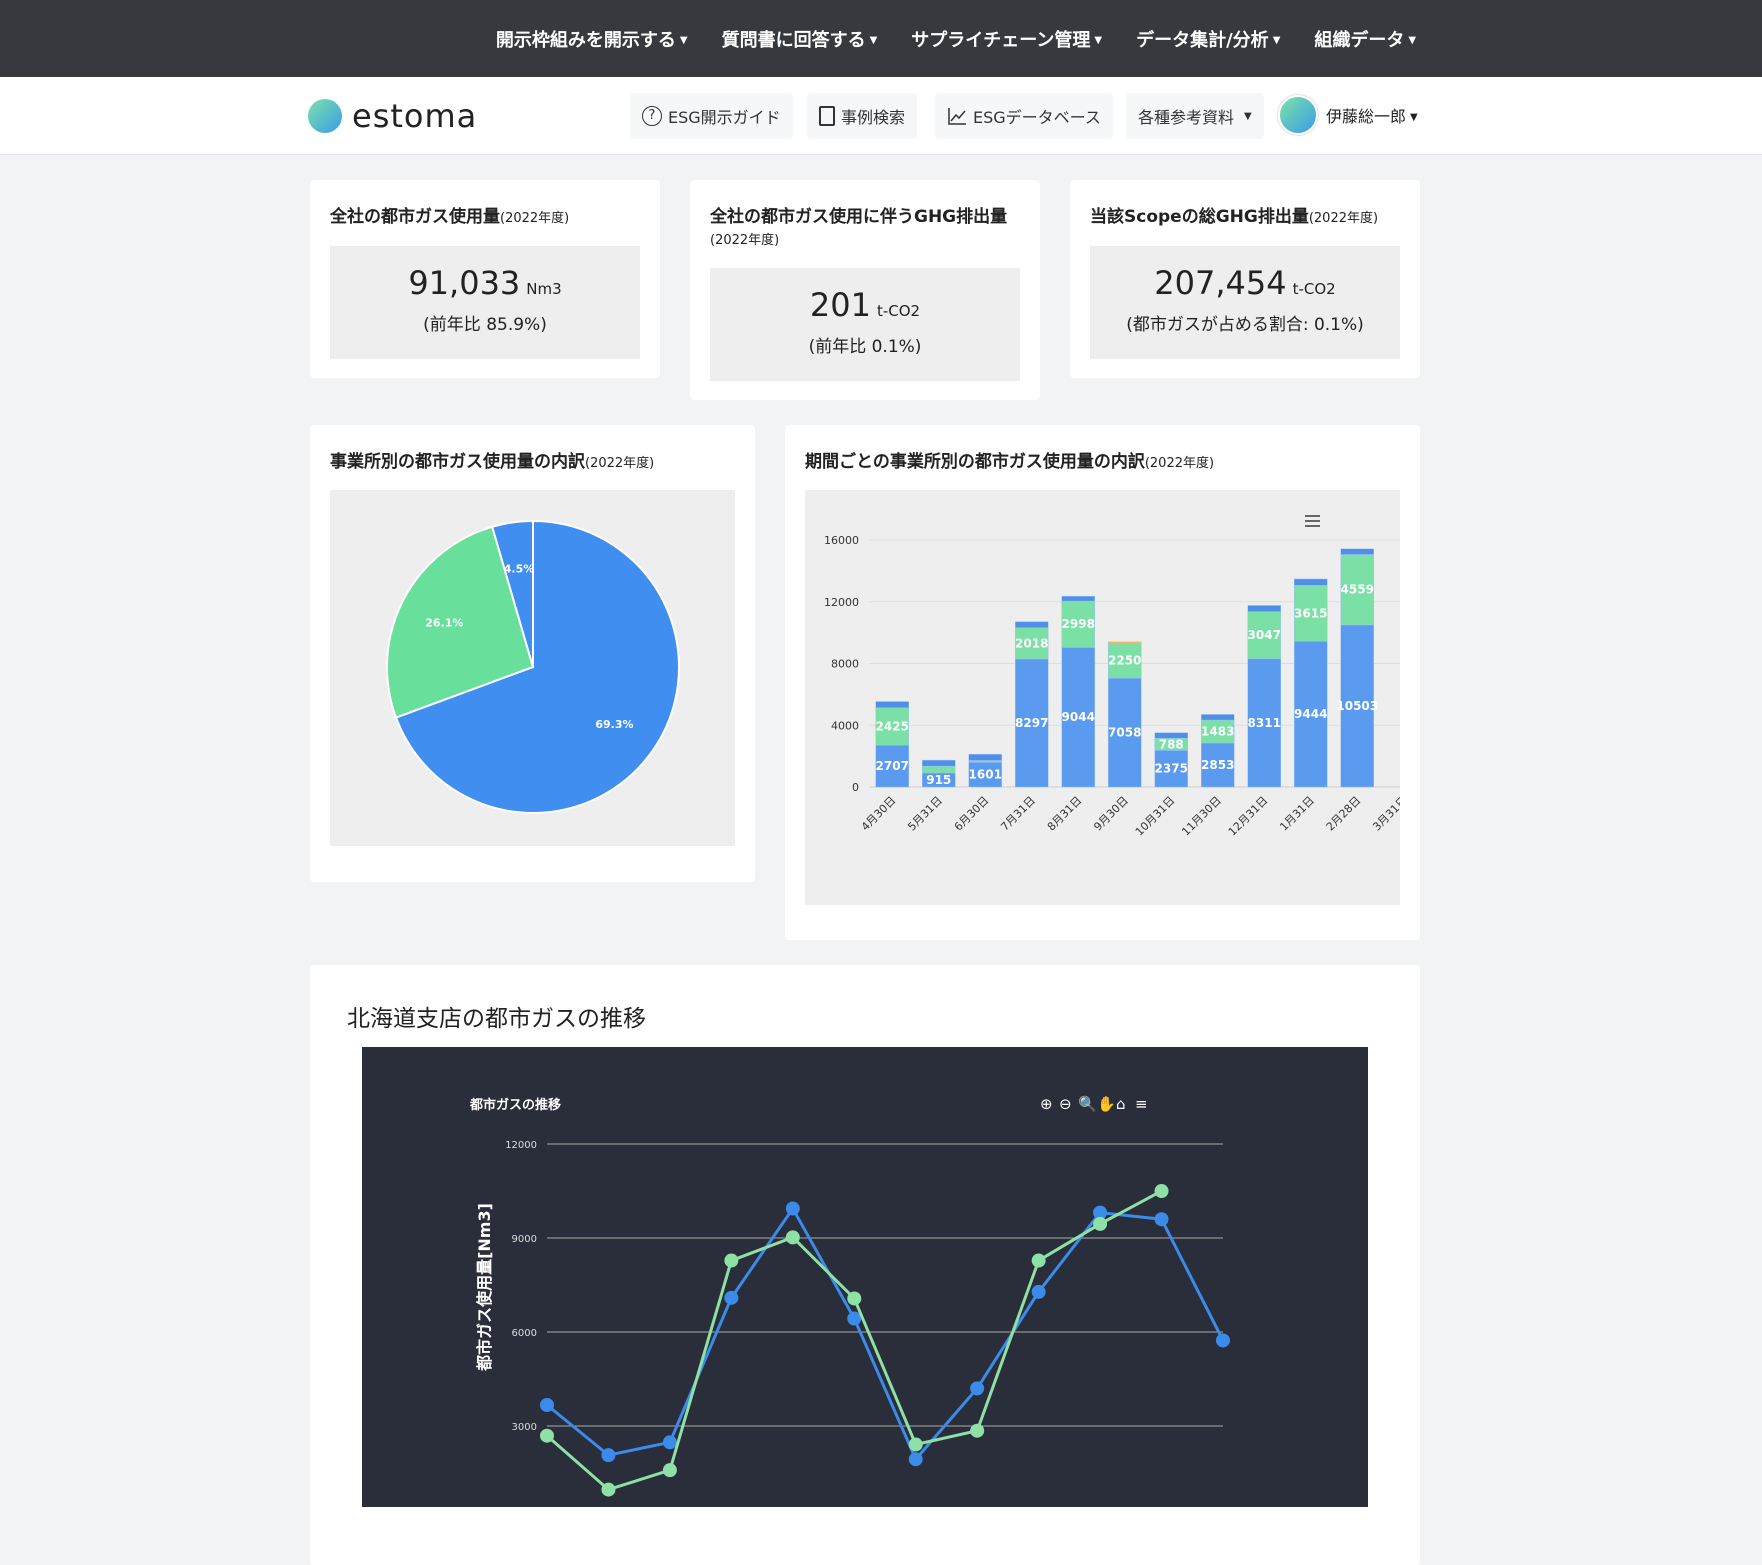 The image size is (1762, 1565). I want to click on card-title: 全社の都市ガス使用量, so click(415, 217).